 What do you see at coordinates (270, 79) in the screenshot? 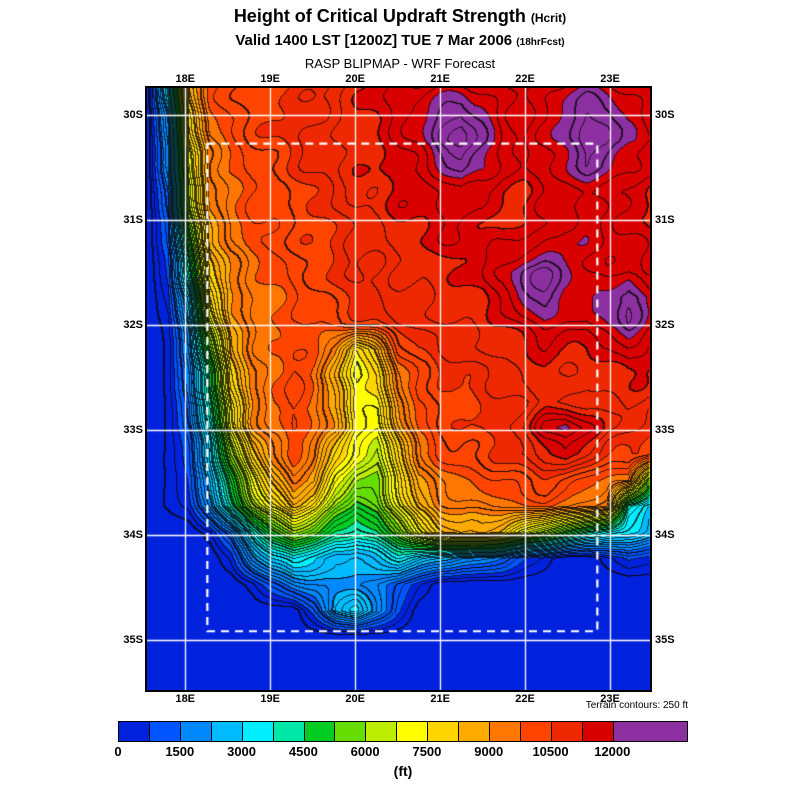
I see `tick-label: 19E` at bounding box center [270, 79].